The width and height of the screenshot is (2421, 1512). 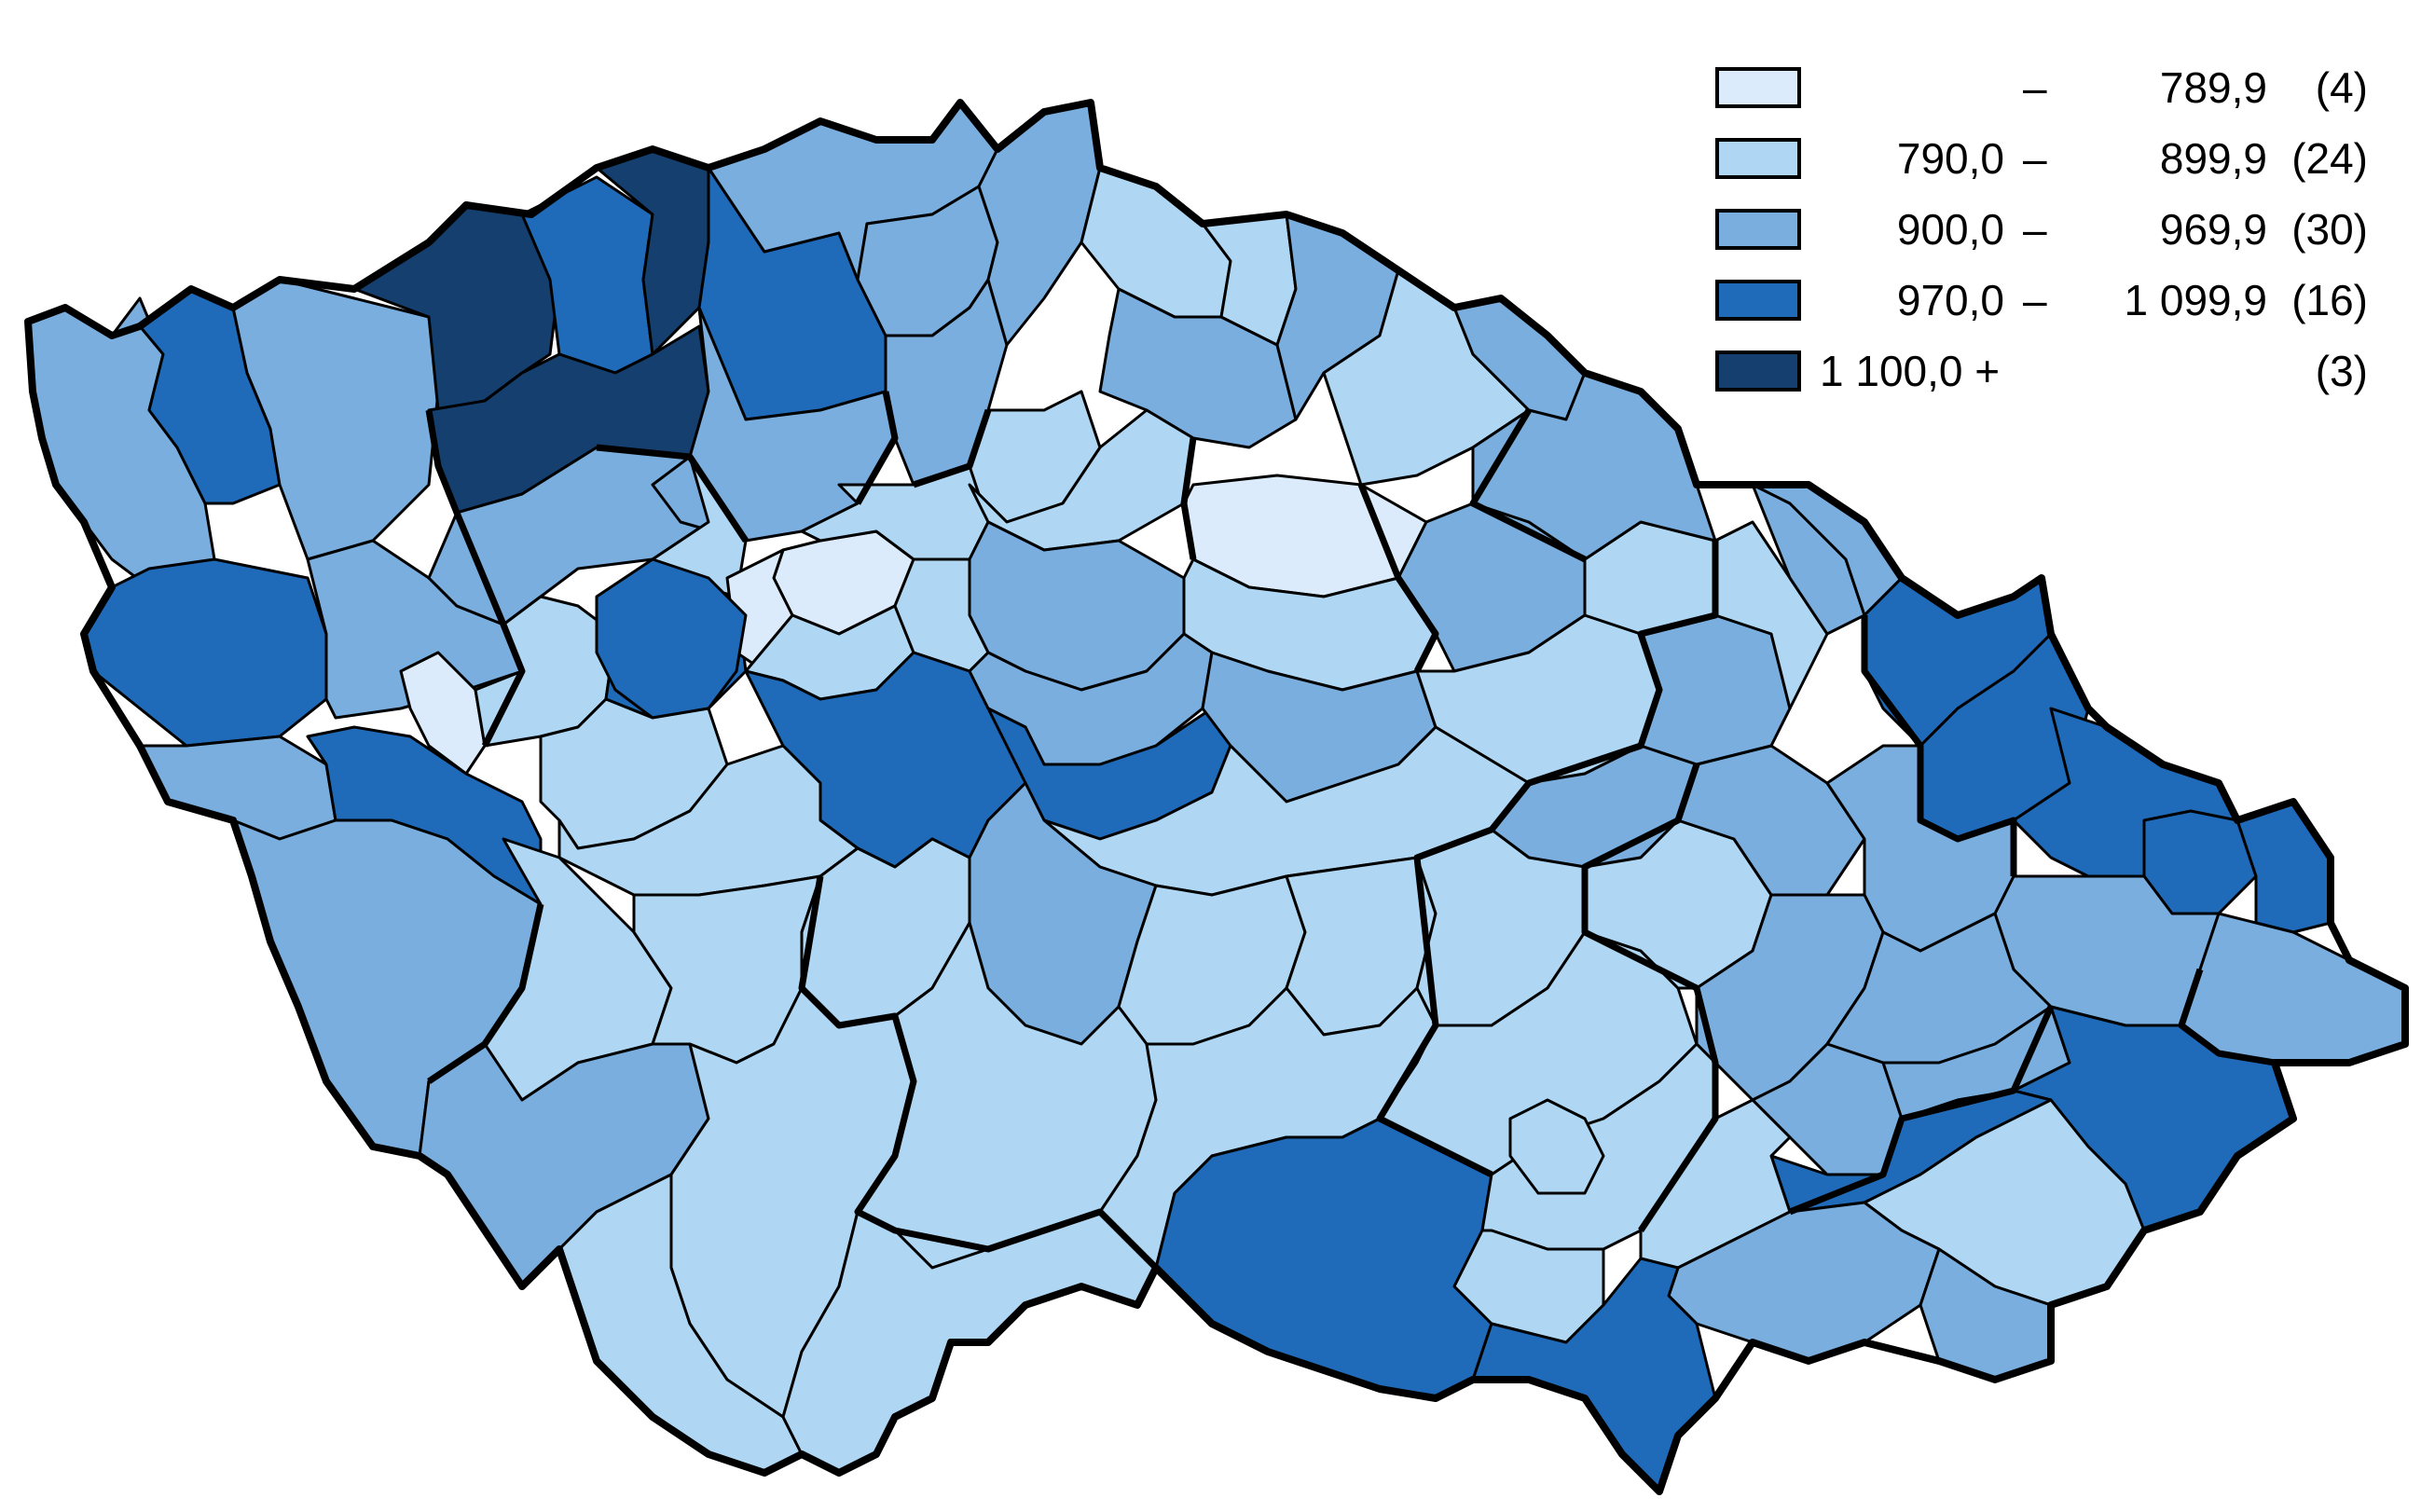 I want to click on legend-item: – 789,9 (4), so click(x=2042, y=98).